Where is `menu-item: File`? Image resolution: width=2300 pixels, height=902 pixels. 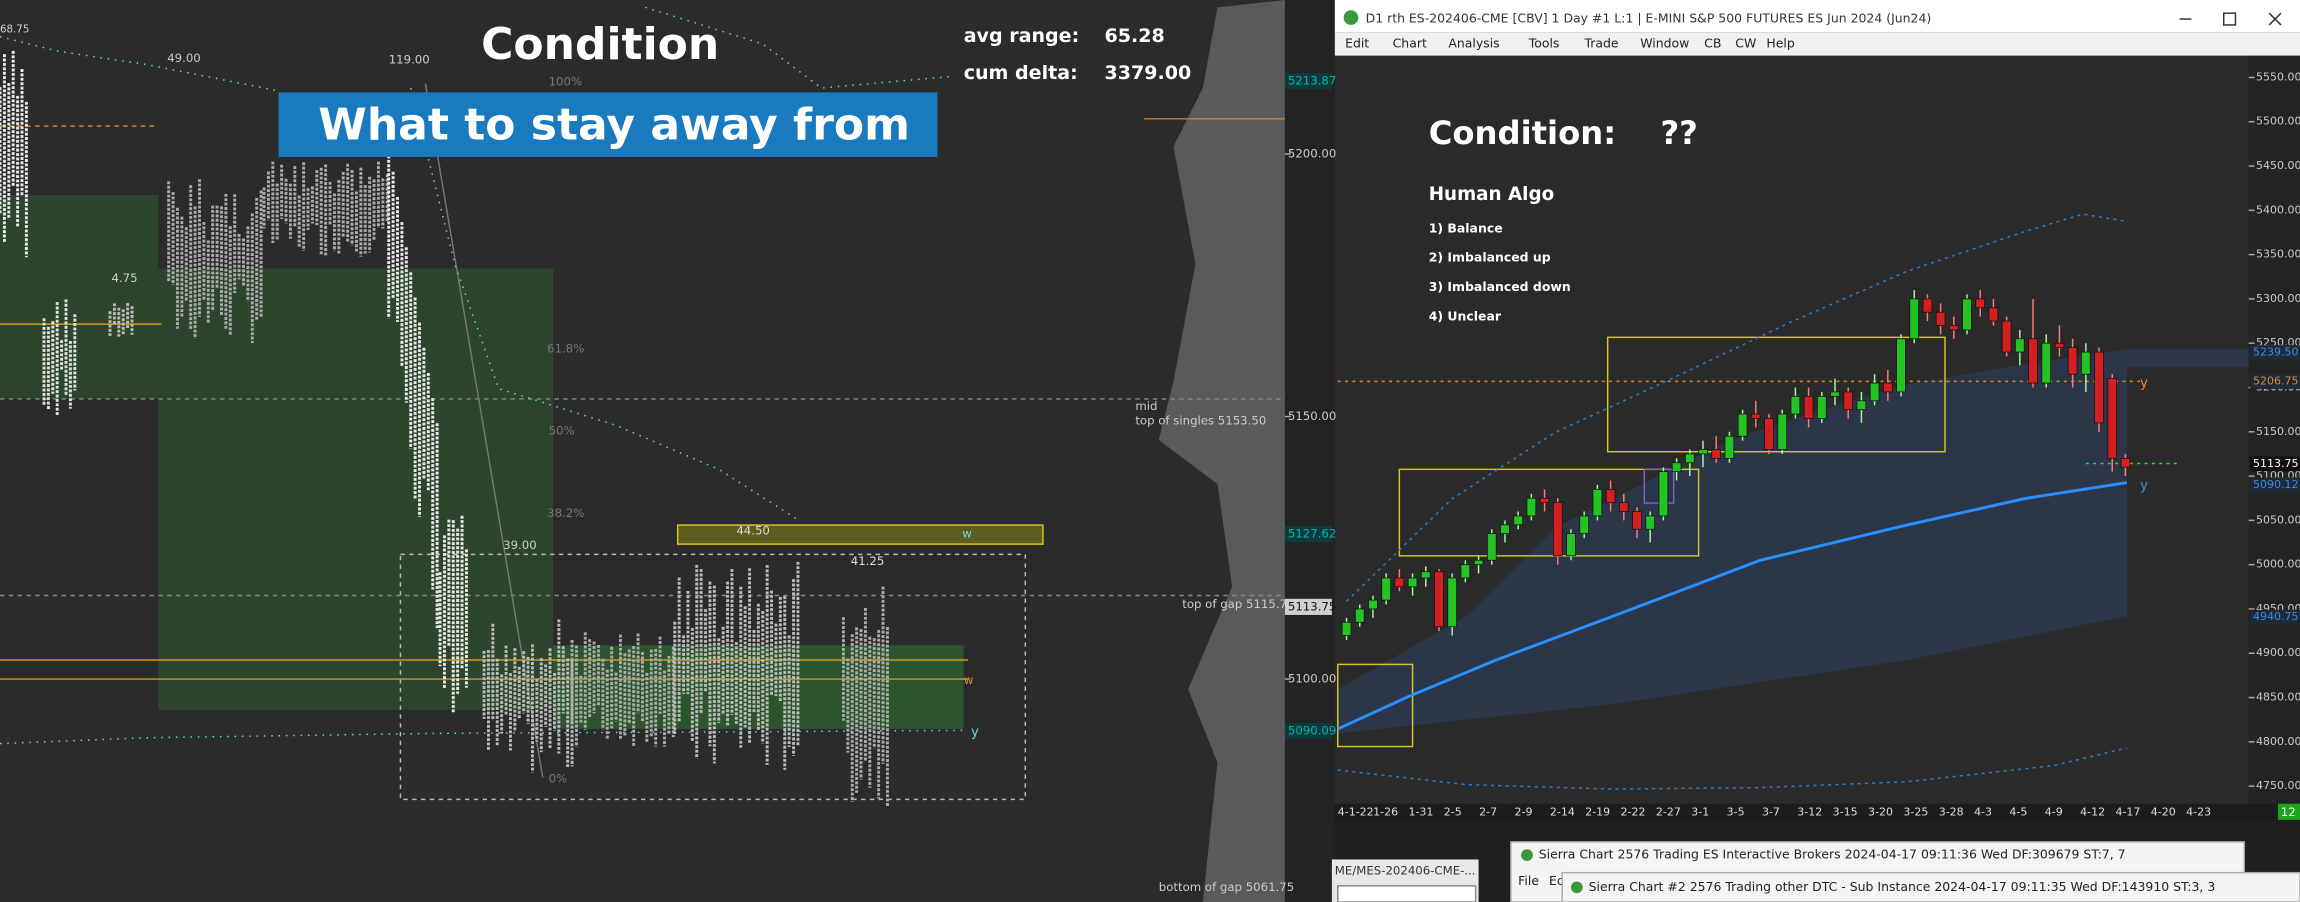
menu-item: File is located at coordinates (1528, 880).